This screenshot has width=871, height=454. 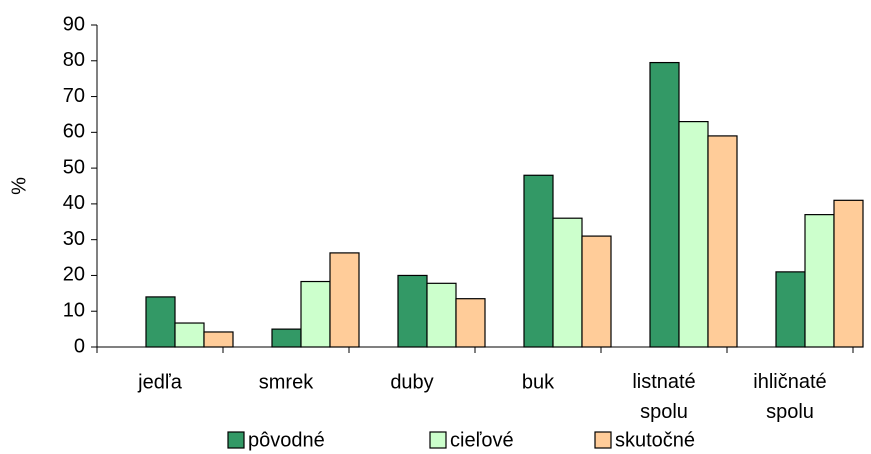 What do you see at coordinates (538, 382) in the screenshot?
I see `x-tick-label: buk` at bounding box center [538, 382].